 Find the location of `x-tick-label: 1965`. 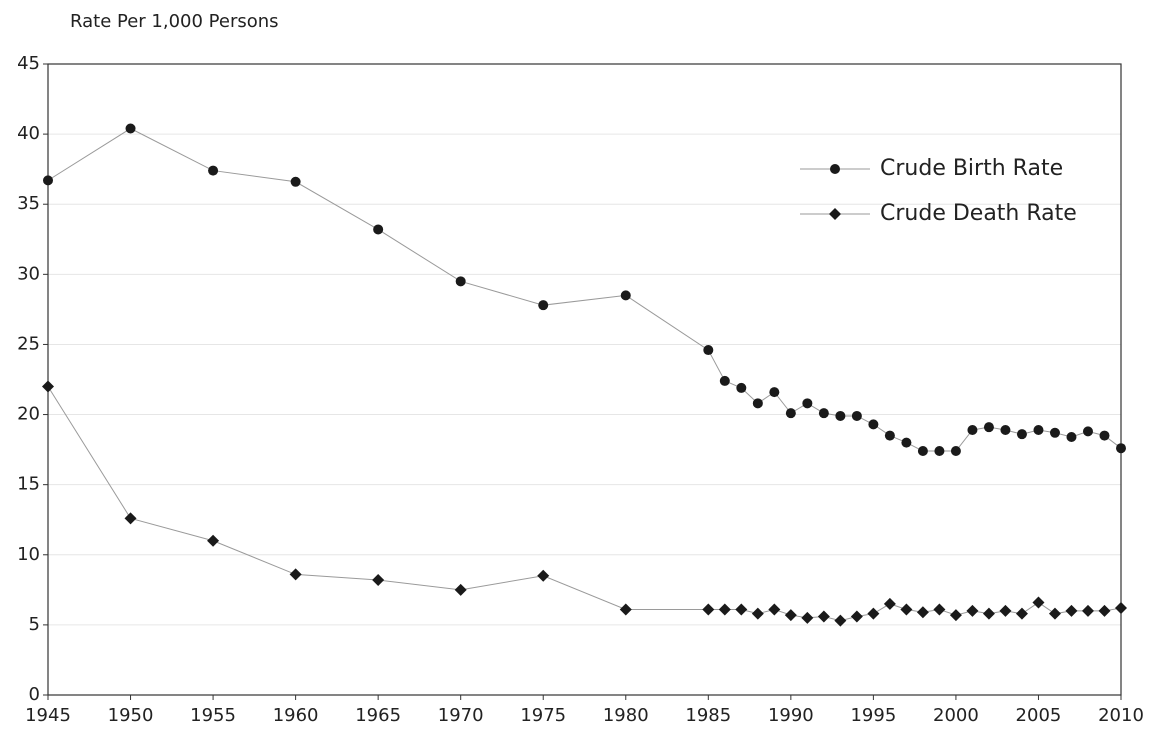

x-tick-label: 1965 is located at coordinates (378, 715).